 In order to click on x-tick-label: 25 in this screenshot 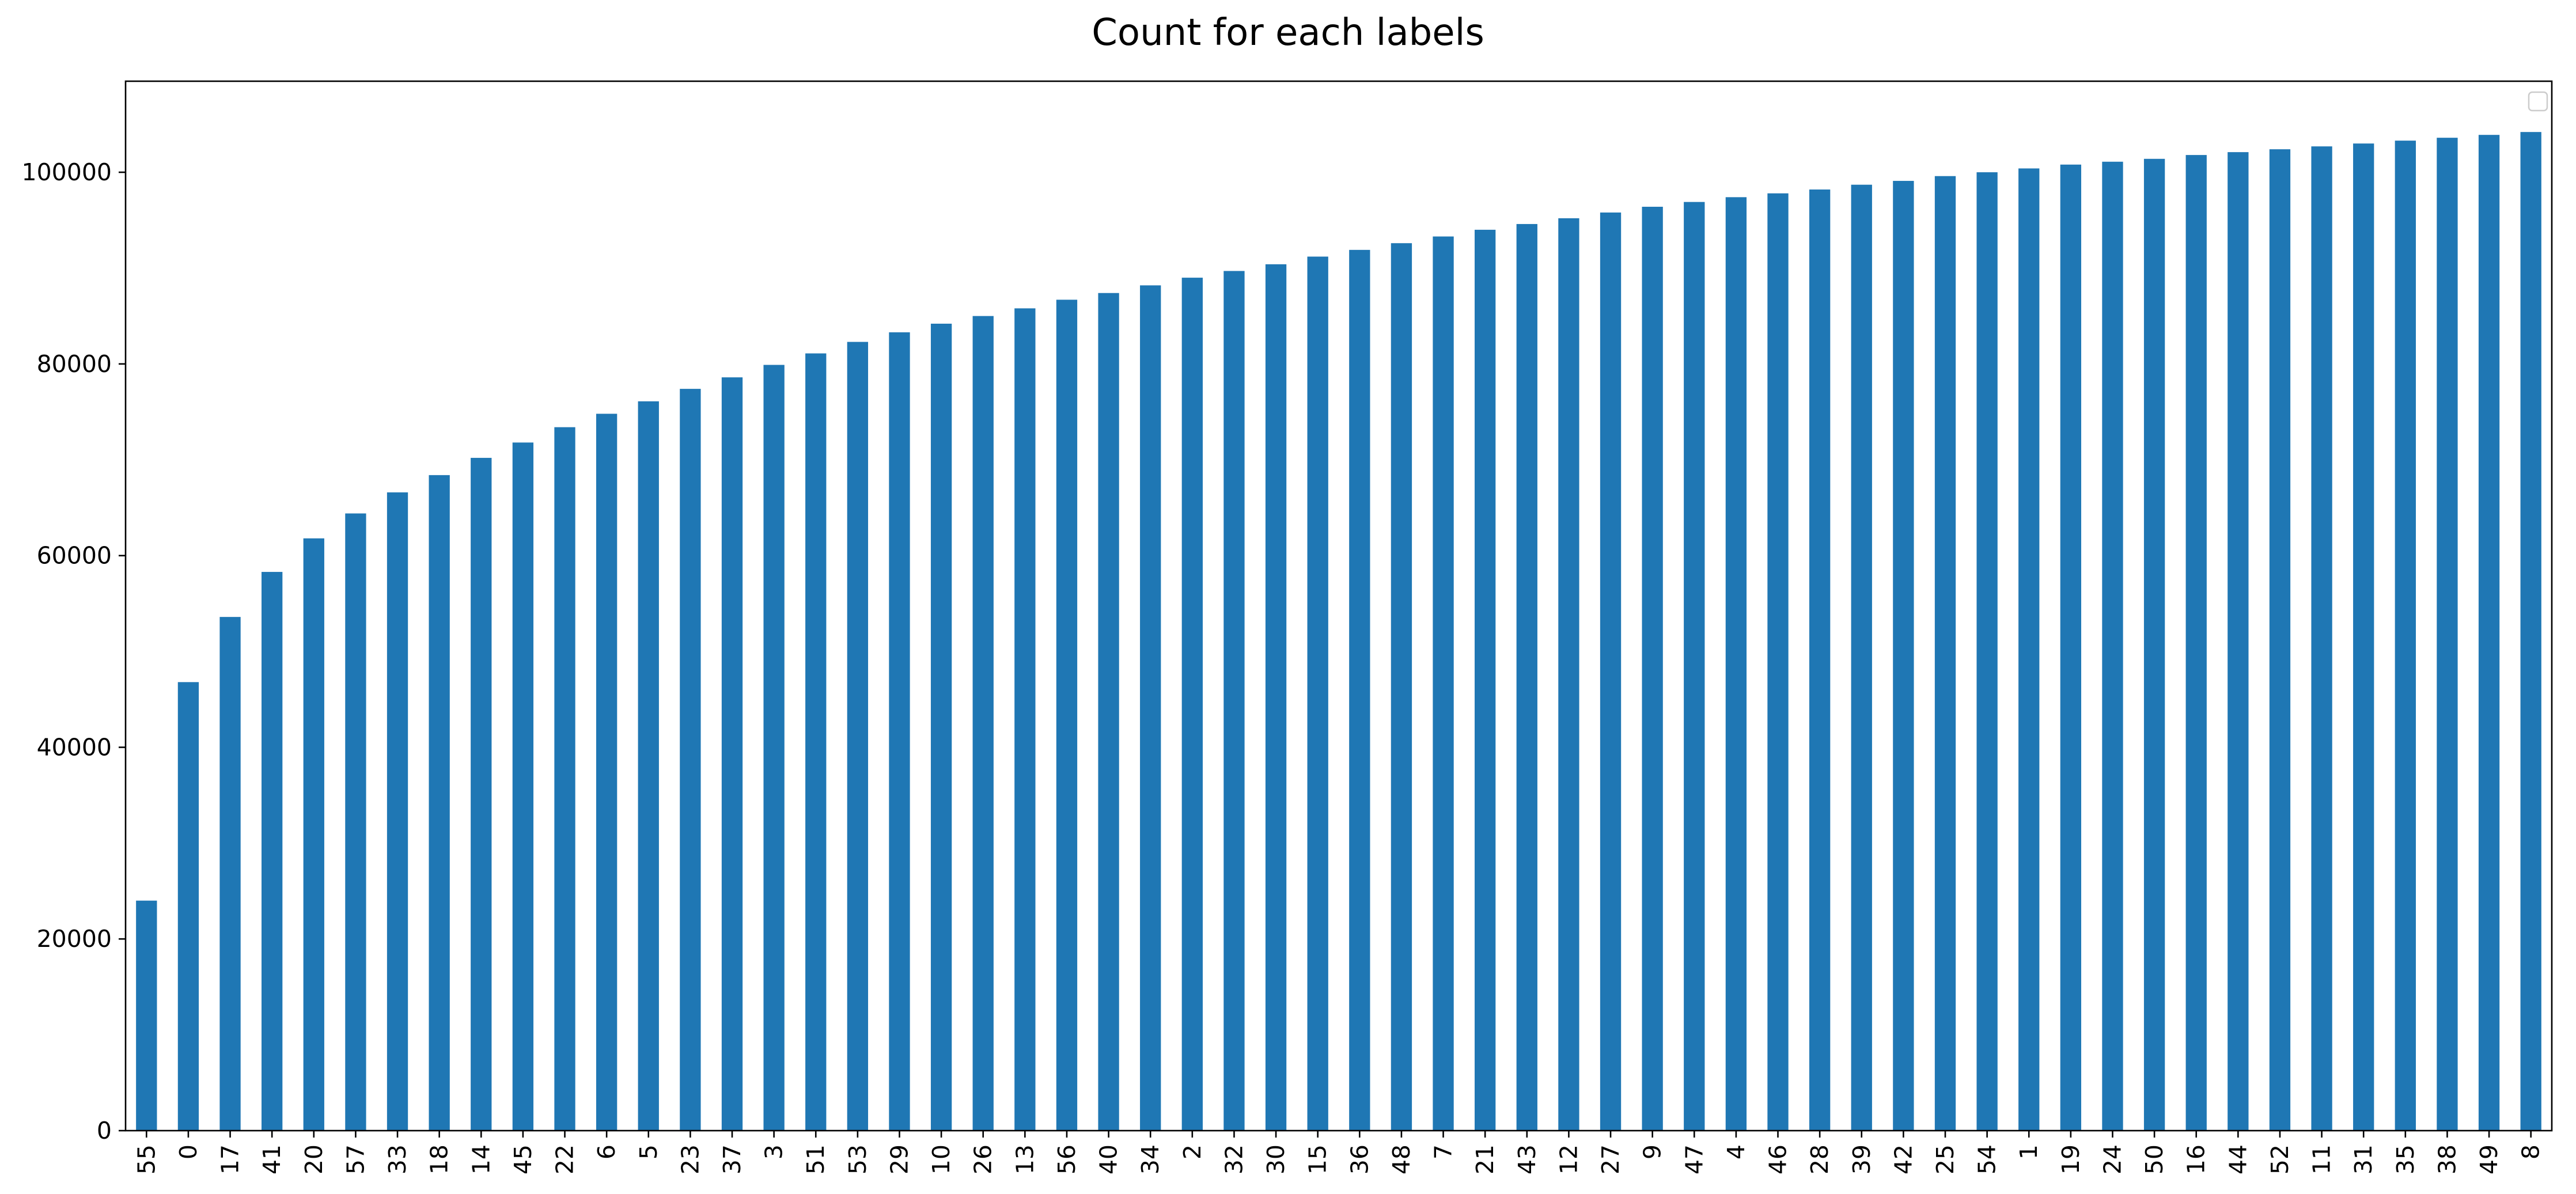, I will do `click(1945, 1159)`.